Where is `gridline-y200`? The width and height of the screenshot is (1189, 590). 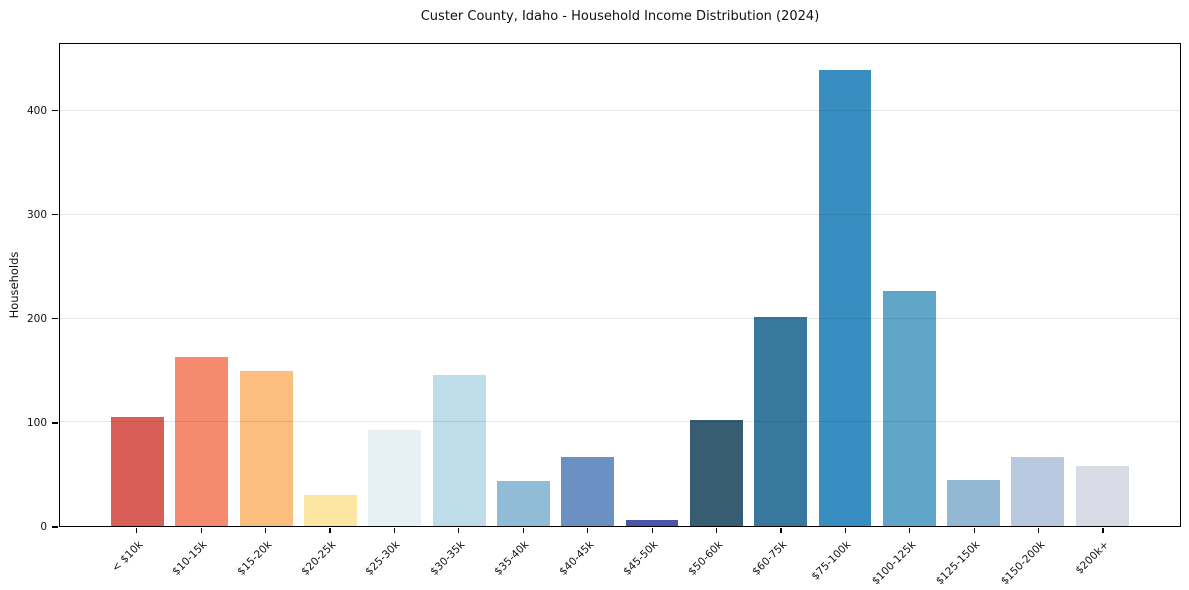
gridline-y200 is located at coordinates (620, 318).